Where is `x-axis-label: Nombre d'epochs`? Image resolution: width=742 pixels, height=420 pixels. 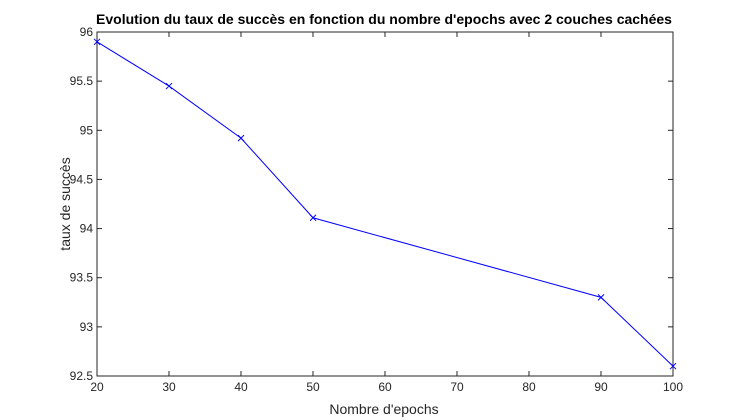
x-axis-label: Nombre d'epochs is located at coordinates (383, 409).